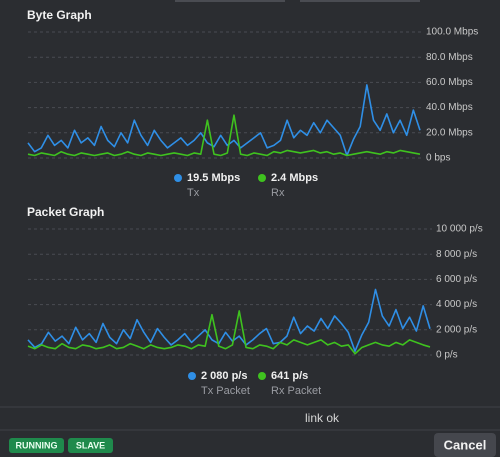 The height and width of the screenshot is (457, 500). I want to click on cancel-button, so click(465, 445).